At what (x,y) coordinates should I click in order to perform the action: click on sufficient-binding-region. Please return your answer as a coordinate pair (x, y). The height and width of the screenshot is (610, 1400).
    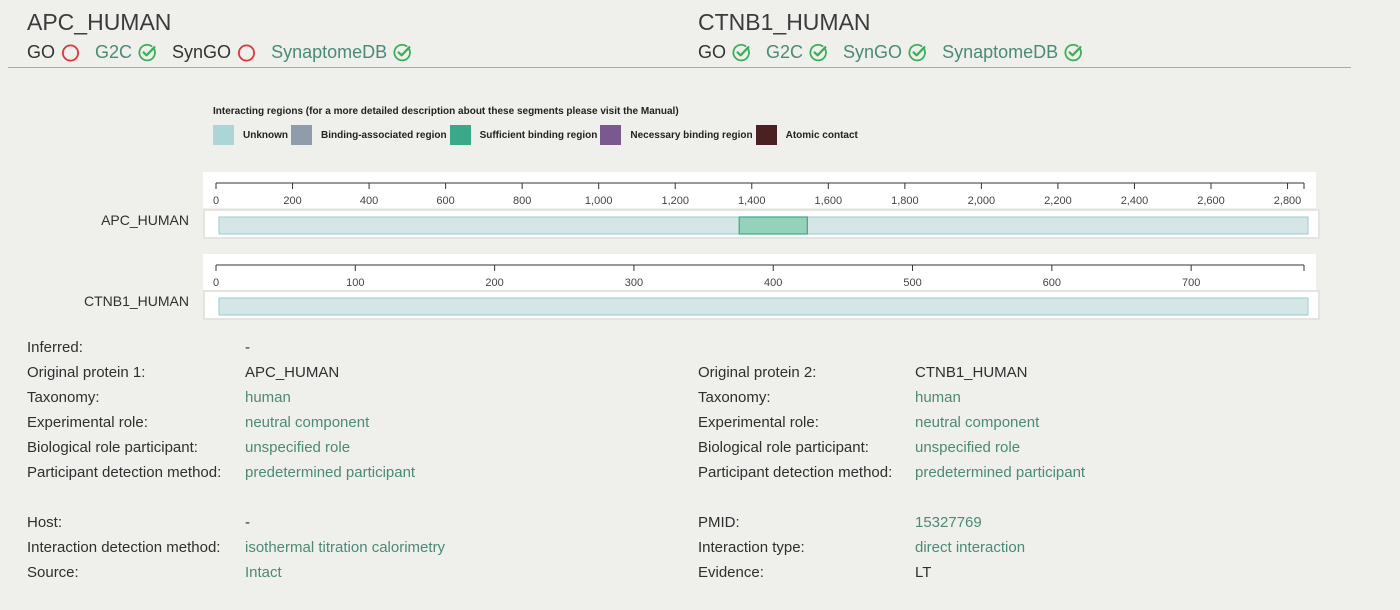
    Looking at the image, I should click on (773, 225).